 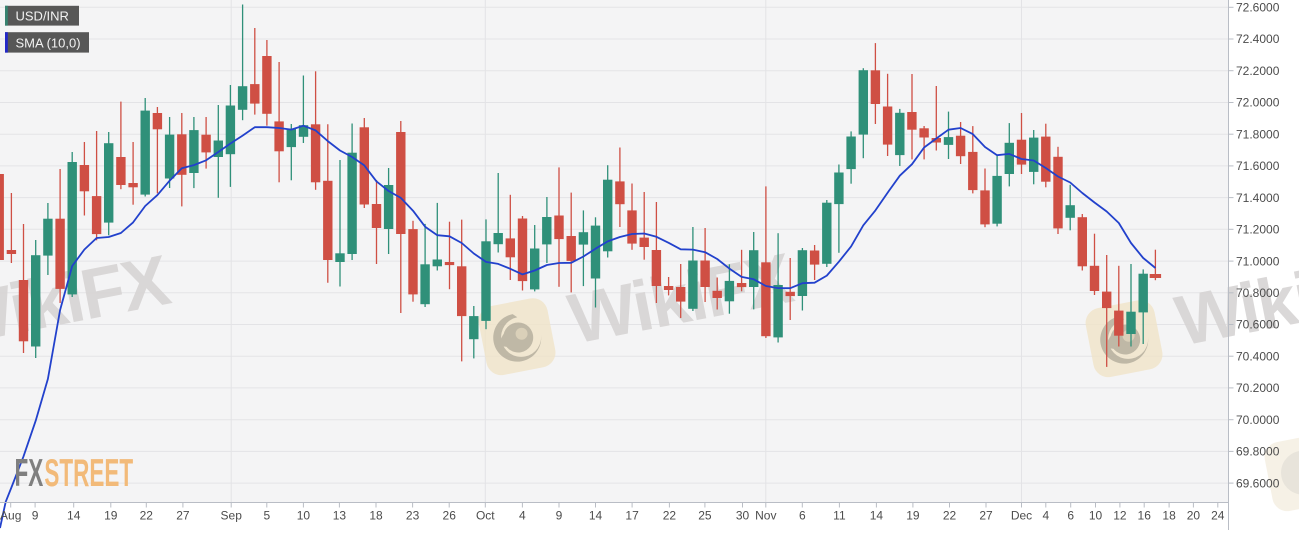 I want to click on svg-text: 11, so click(x=839, y=516).